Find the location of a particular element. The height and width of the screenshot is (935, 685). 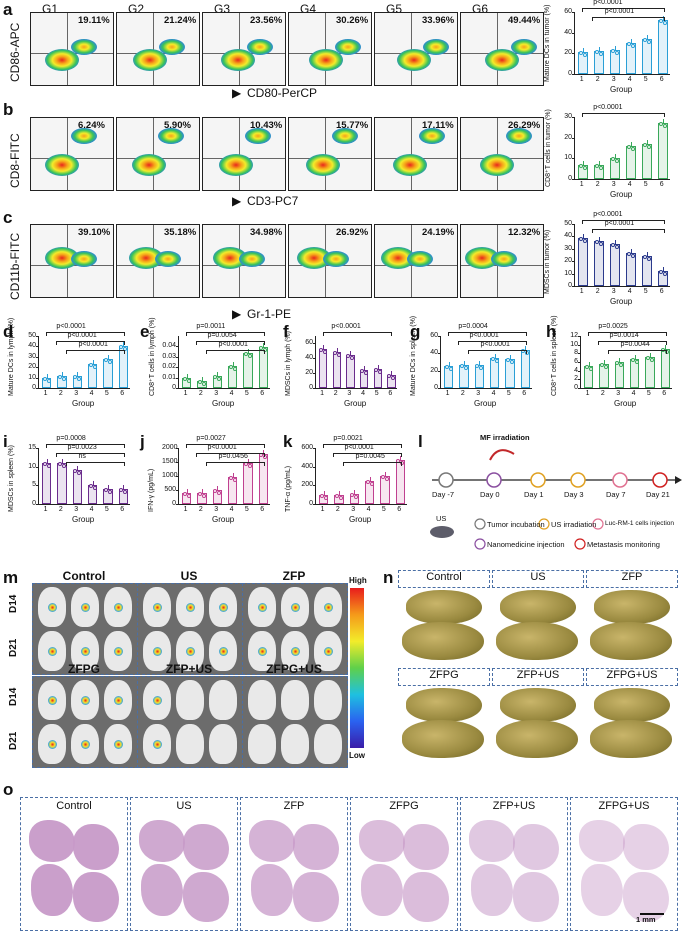

imaging-day-label: D21 is located at coordinates (13, 740).